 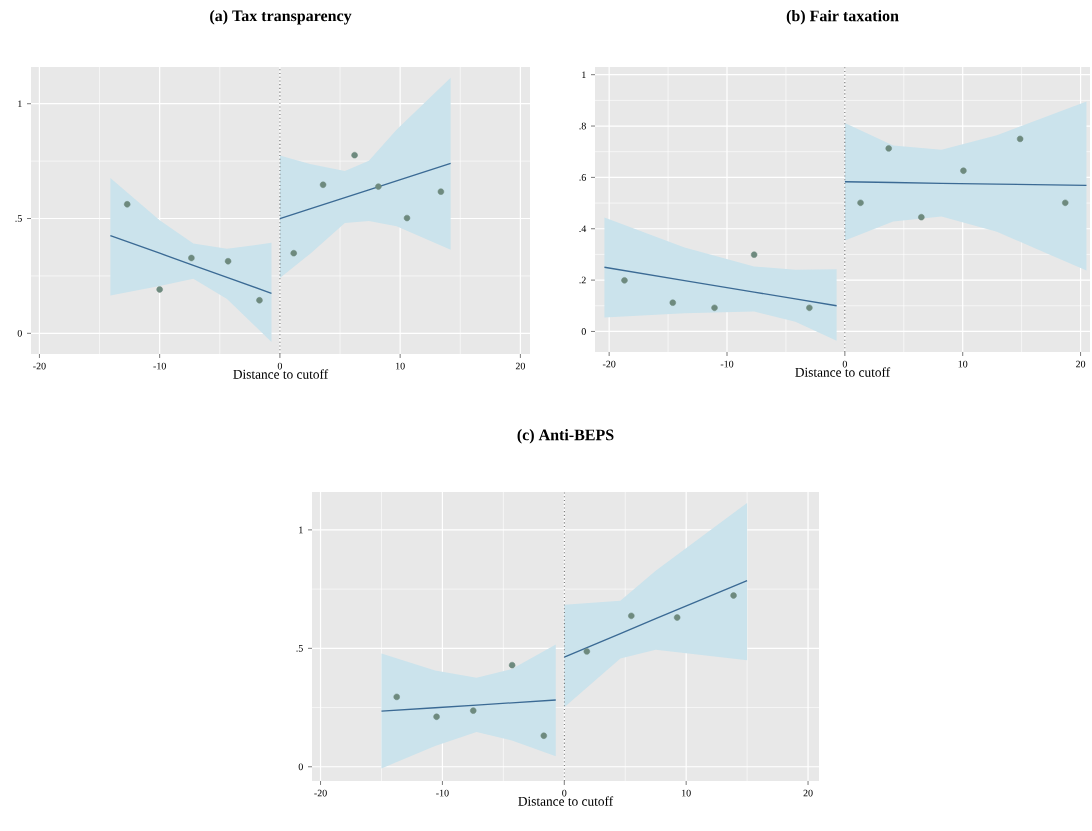 What do you see at coordinates (842, 17) in the screenshot?
I see `chart-title: (b) Fair taxation` at bounding box center [842, 17].